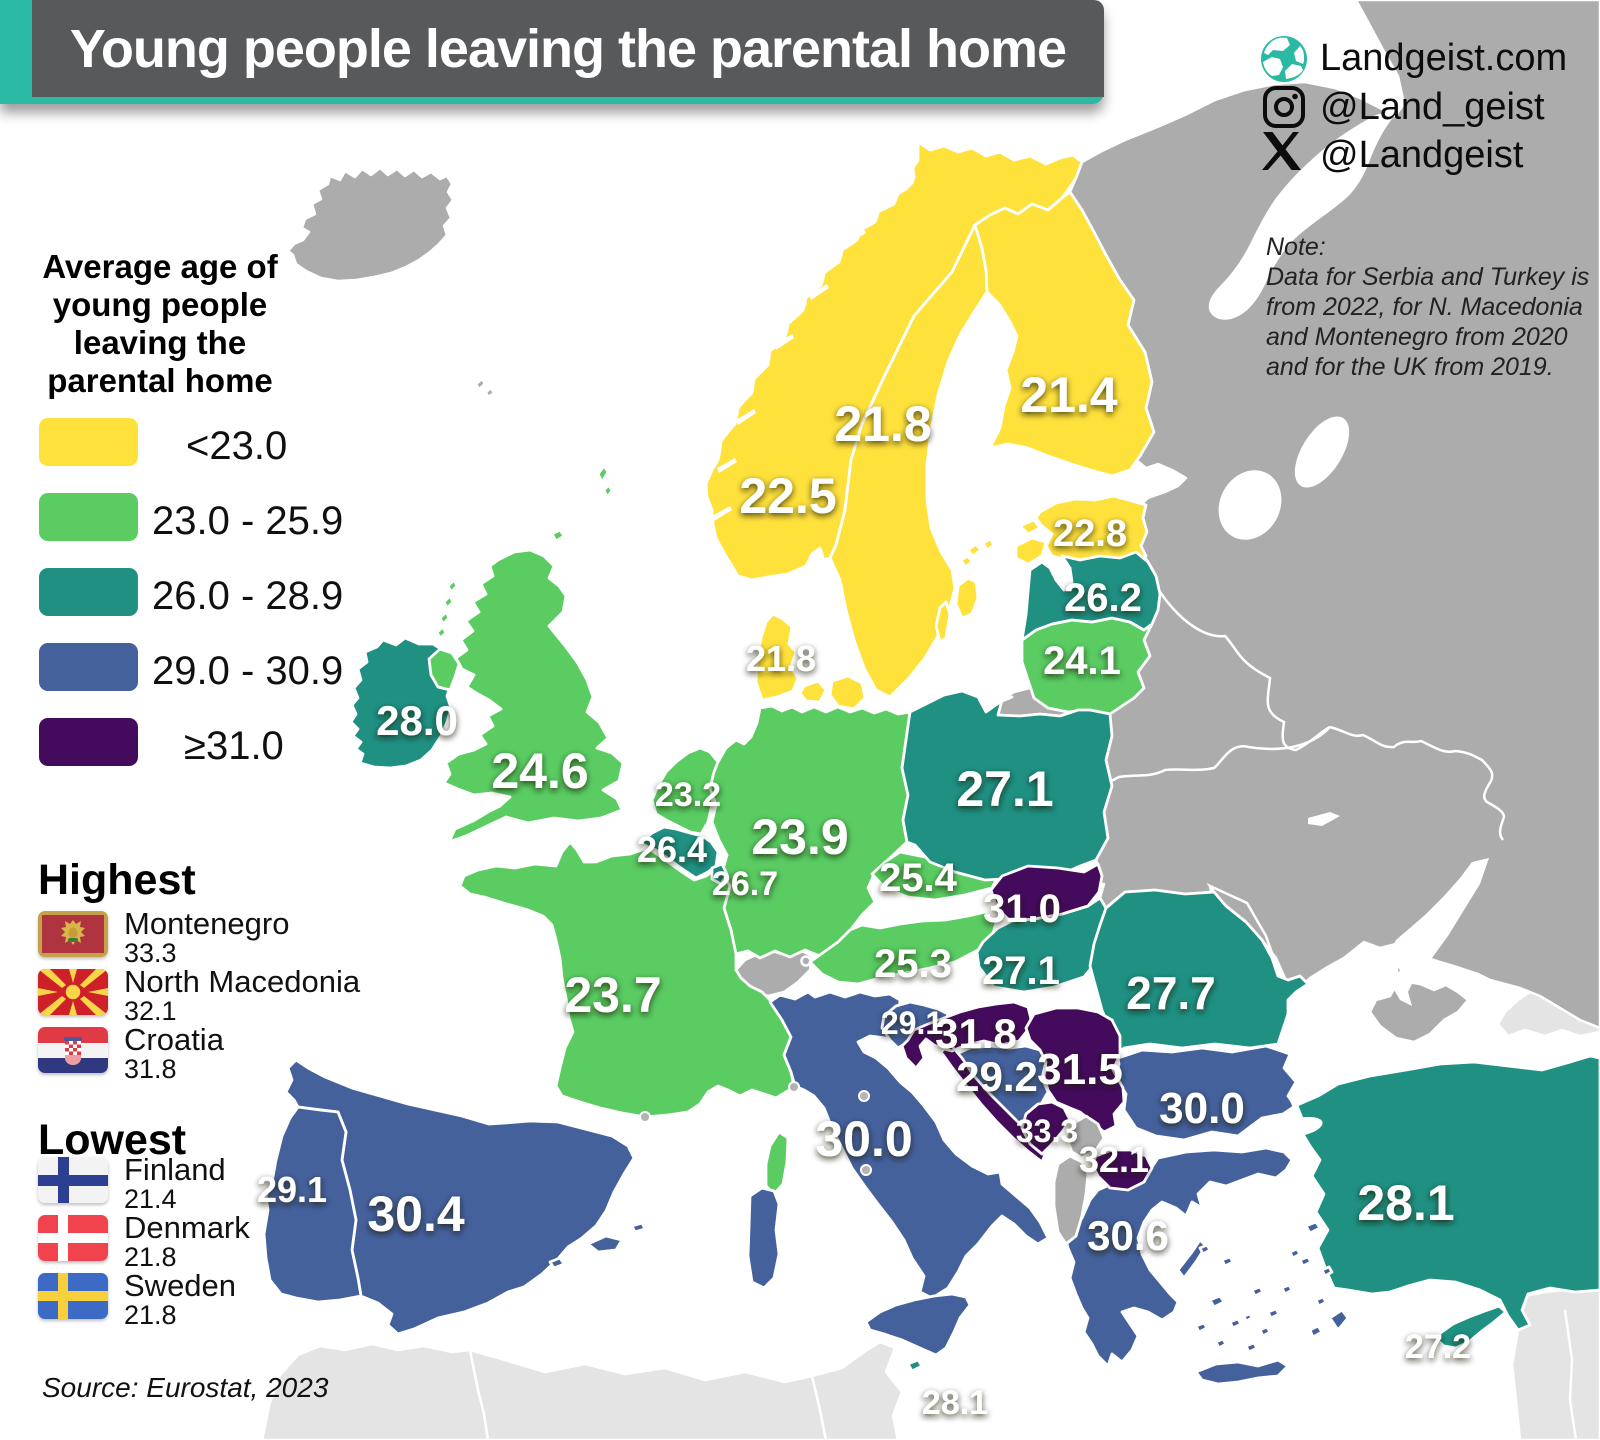  Describe the element at coordinates (976, 1033) in the screenshot. I see `svg-text: 31.8` at that location.